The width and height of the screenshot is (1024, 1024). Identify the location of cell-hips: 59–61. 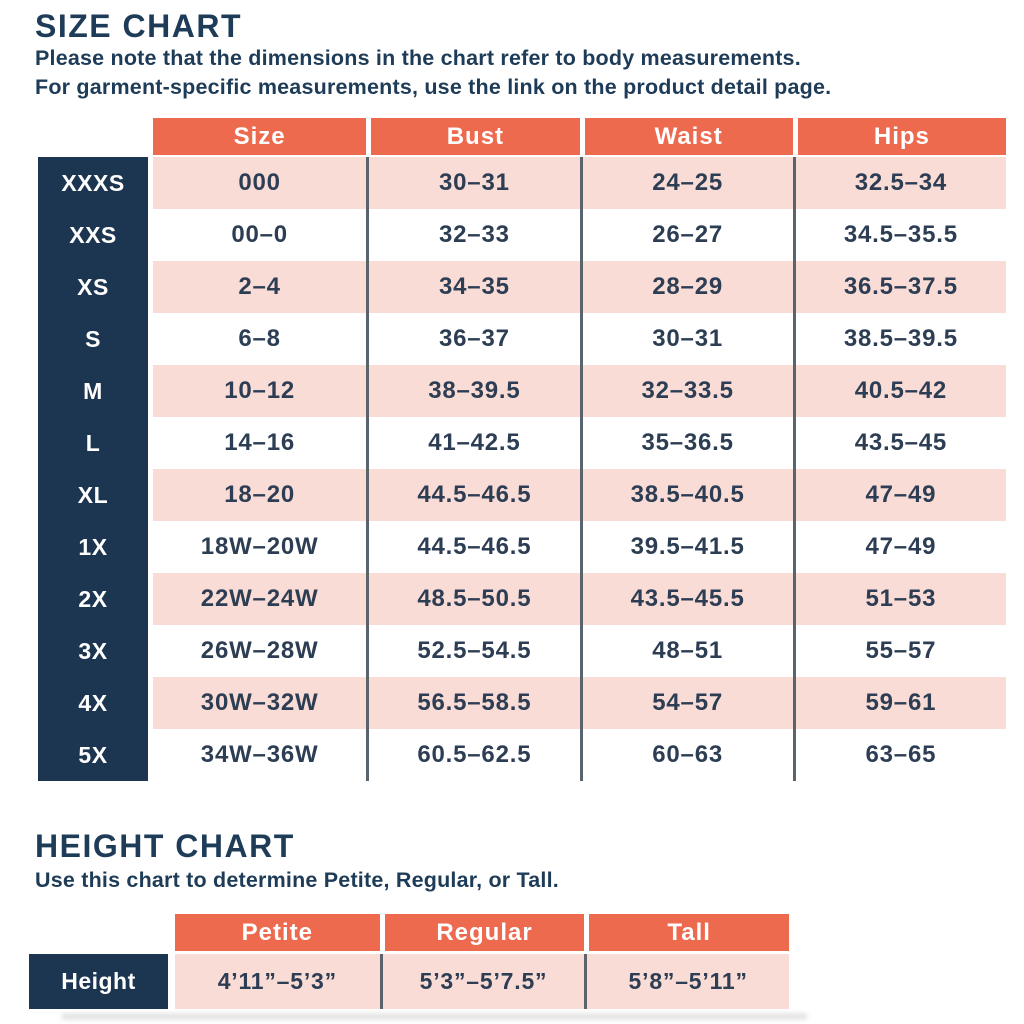
(899, 703).